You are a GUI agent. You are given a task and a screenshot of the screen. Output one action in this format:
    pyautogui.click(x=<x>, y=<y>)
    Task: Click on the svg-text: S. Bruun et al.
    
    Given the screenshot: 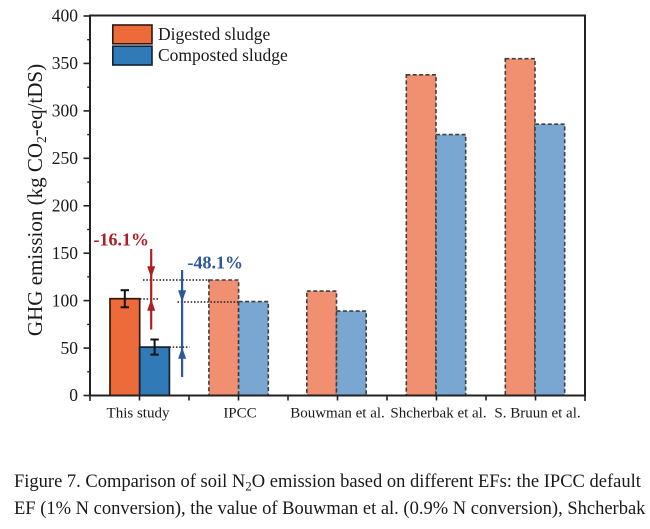 What is the action you would take?
    pyautogui.click(x=537, y=414)
    